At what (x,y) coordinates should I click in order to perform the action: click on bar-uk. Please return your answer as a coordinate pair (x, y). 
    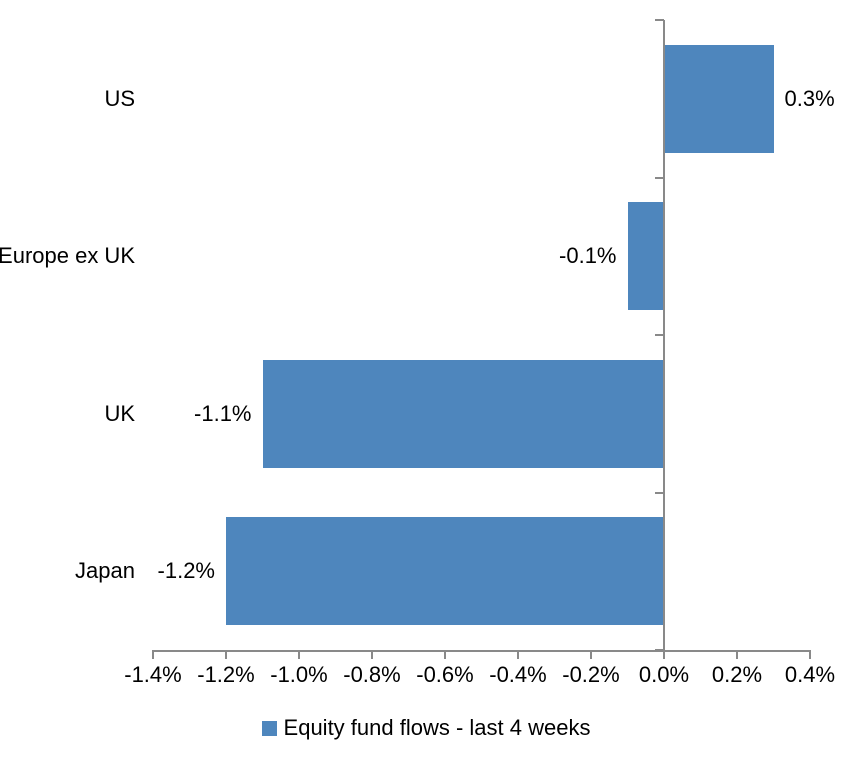
    Looking at the image, I should click on (463, 413).